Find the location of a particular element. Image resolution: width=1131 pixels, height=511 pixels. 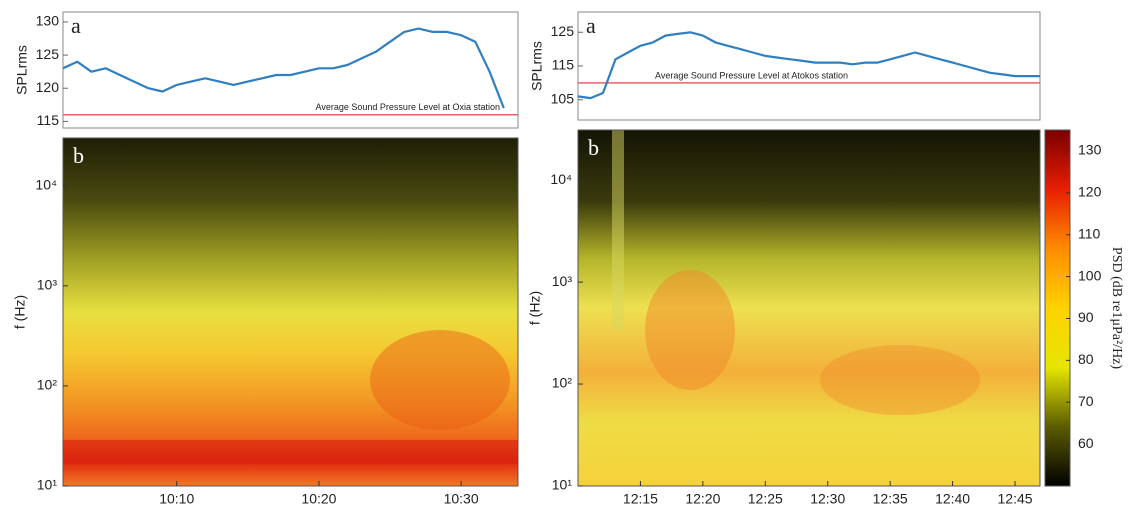

x-tick-label: 10:10 is located at coordinates (176, 499).